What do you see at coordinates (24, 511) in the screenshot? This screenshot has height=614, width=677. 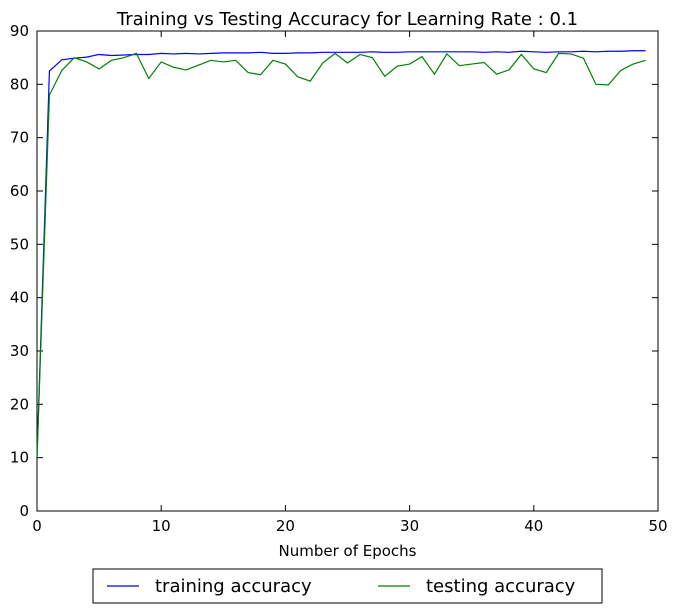 I see `y-tick-label: 0` at bounding box center [24, 511].